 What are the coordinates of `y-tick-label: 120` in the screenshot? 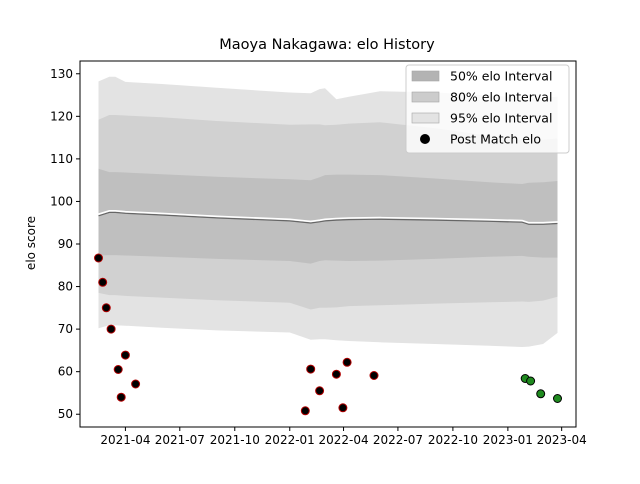 It's located at (61, 116).